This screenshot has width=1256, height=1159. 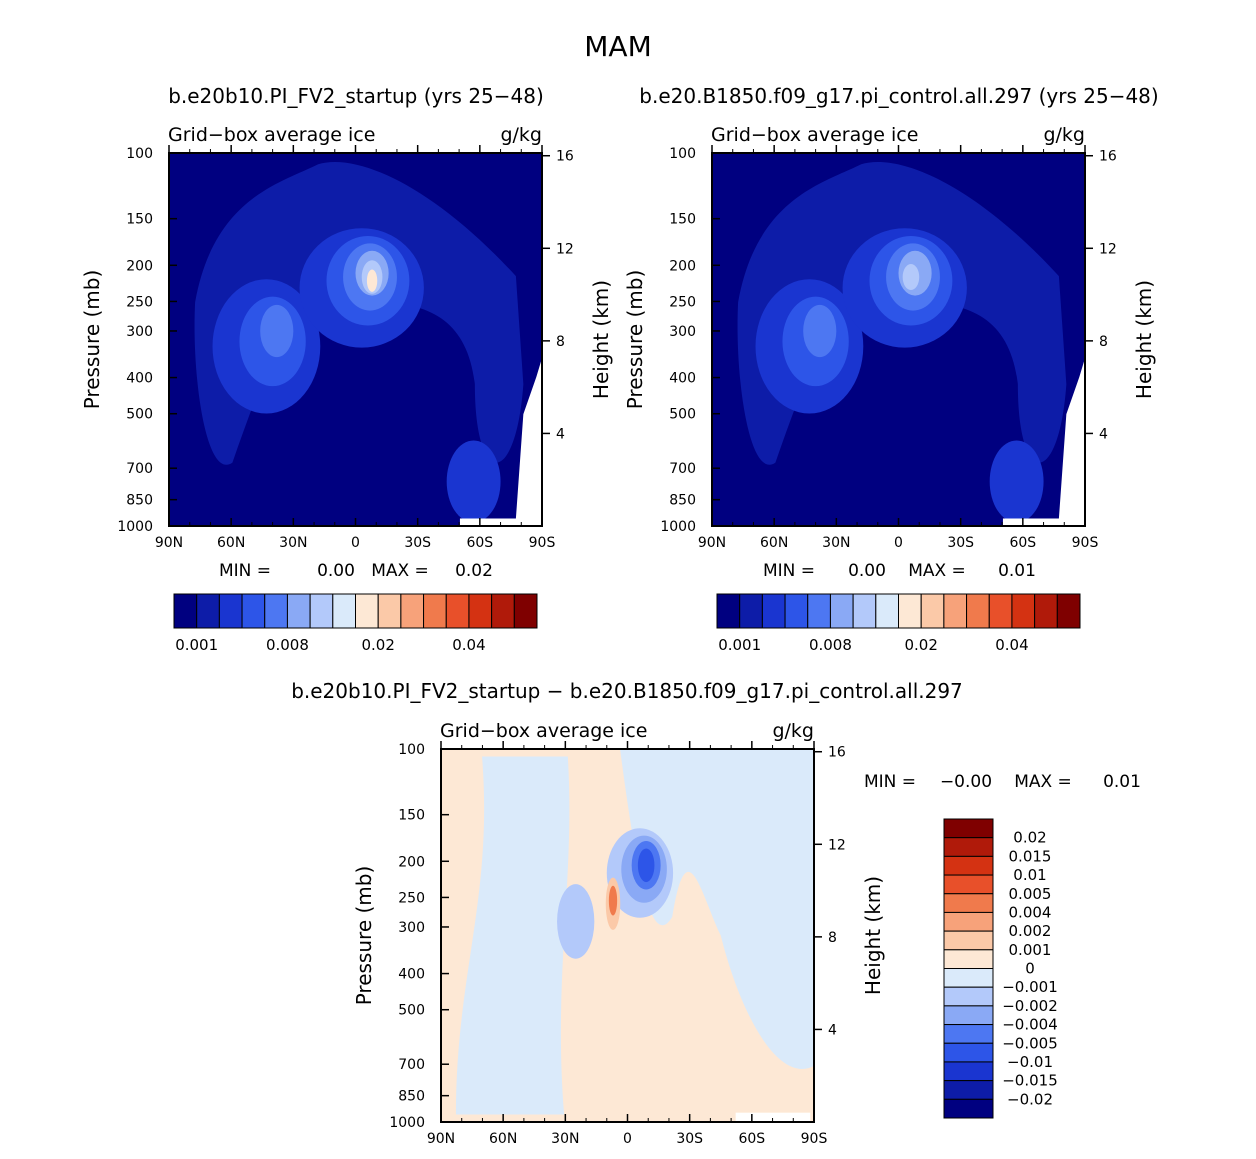 I want to click on colorbar-label: −0.005, so click(x=1030, y=1043).